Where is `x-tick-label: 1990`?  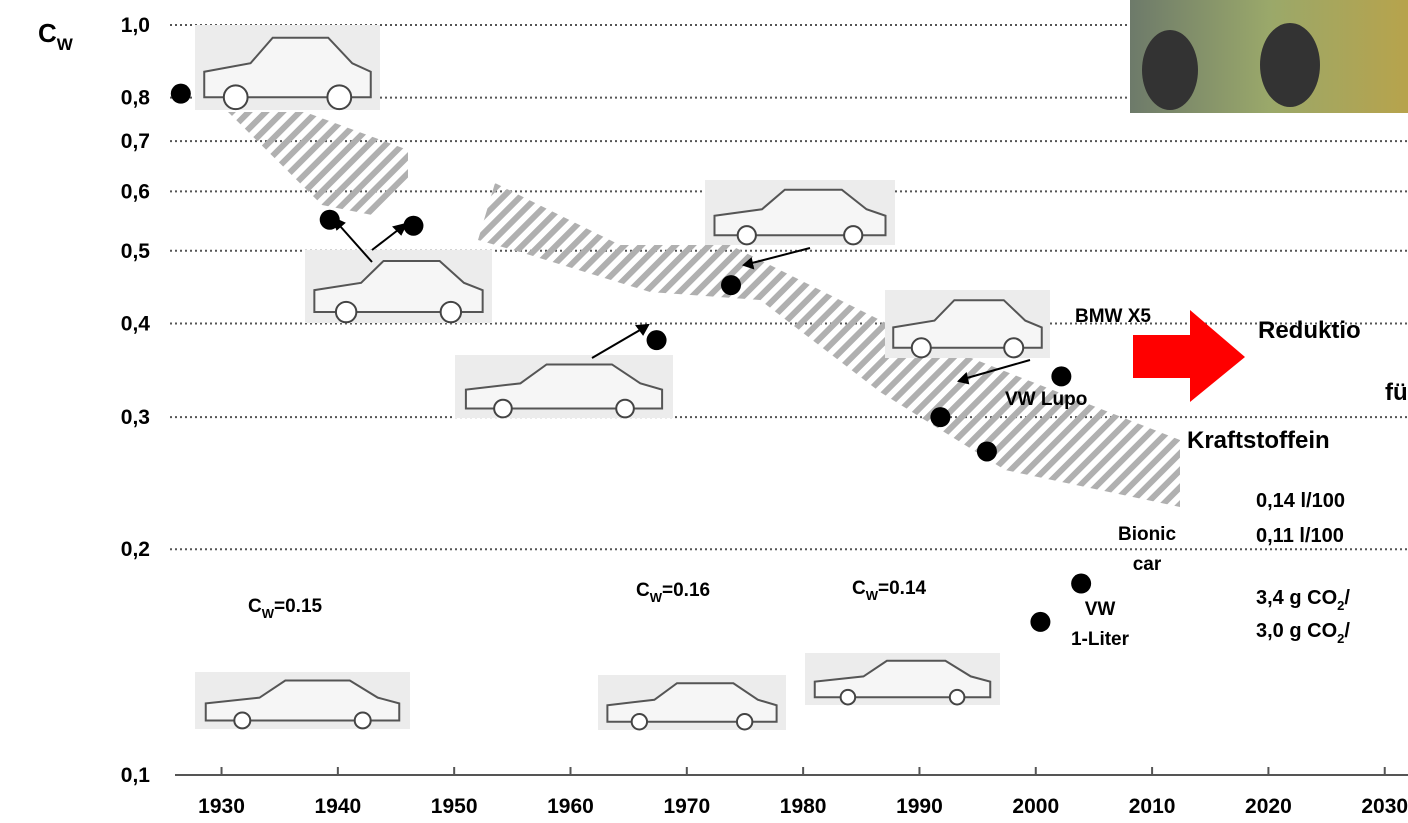
x-tick-label: 1990 is located at coordinates (919, 806).